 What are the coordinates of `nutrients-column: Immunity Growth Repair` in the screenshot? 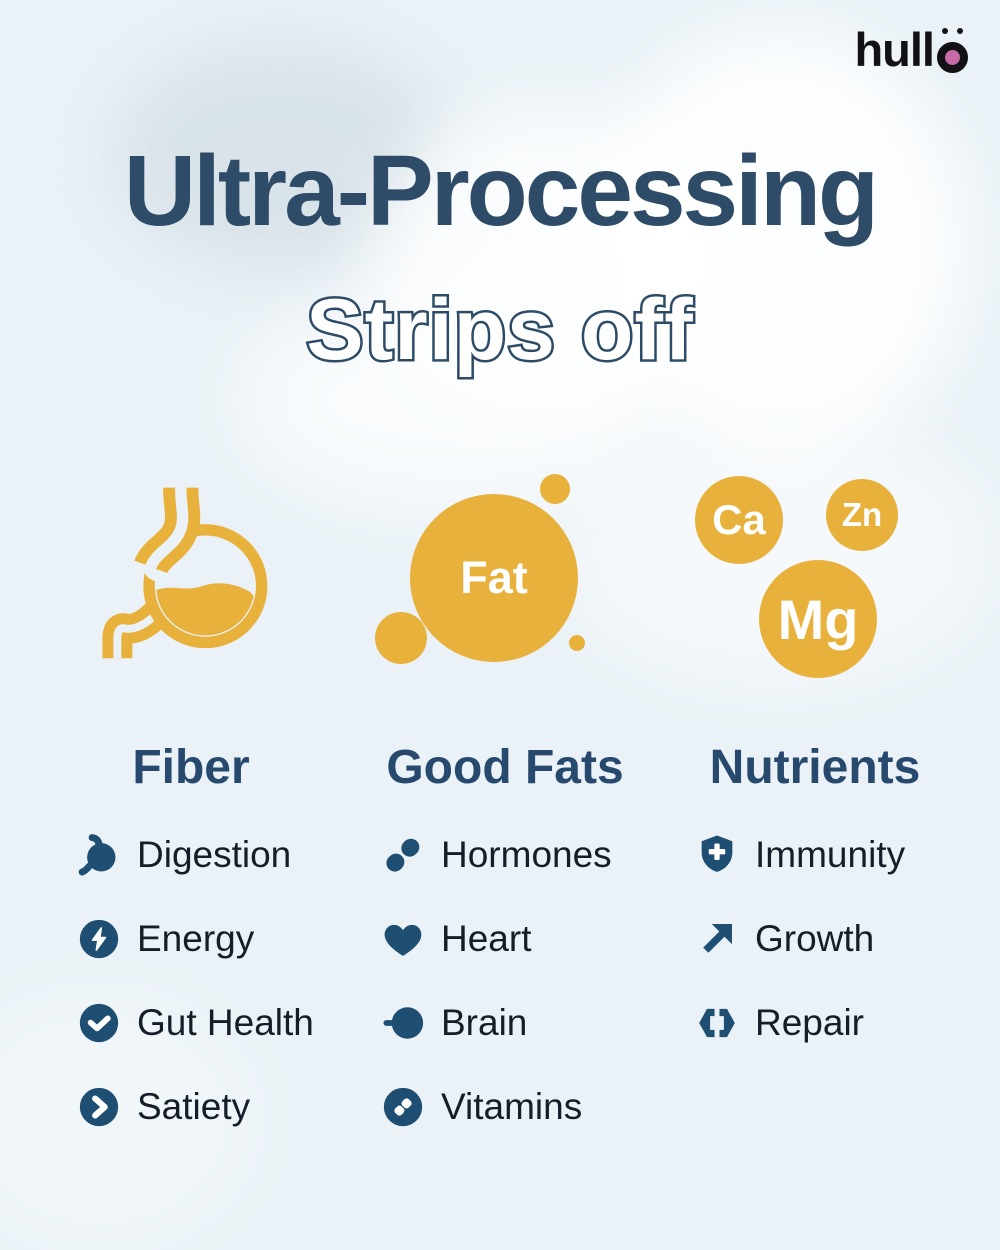 It's located at (799, 958).